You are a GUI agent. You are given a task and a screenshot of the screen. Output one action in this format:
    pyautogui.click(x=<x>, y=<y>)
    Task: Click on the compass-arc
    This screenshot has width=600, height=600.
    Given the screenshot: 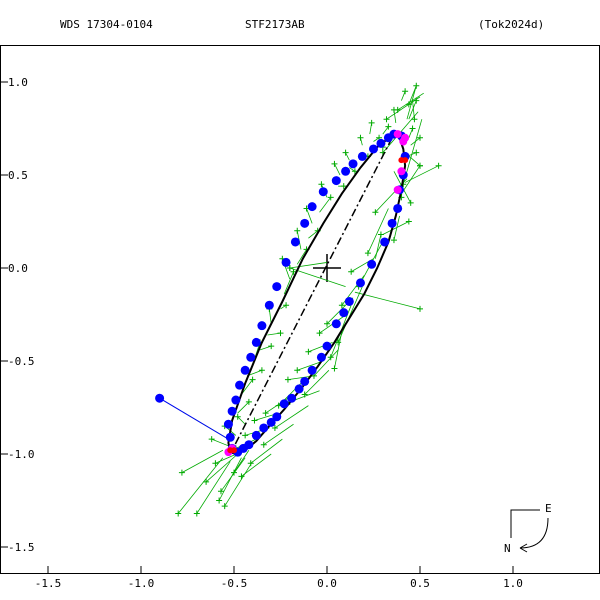 What is the action you would take?
    pyautogui.click(x=534, y=533)
    